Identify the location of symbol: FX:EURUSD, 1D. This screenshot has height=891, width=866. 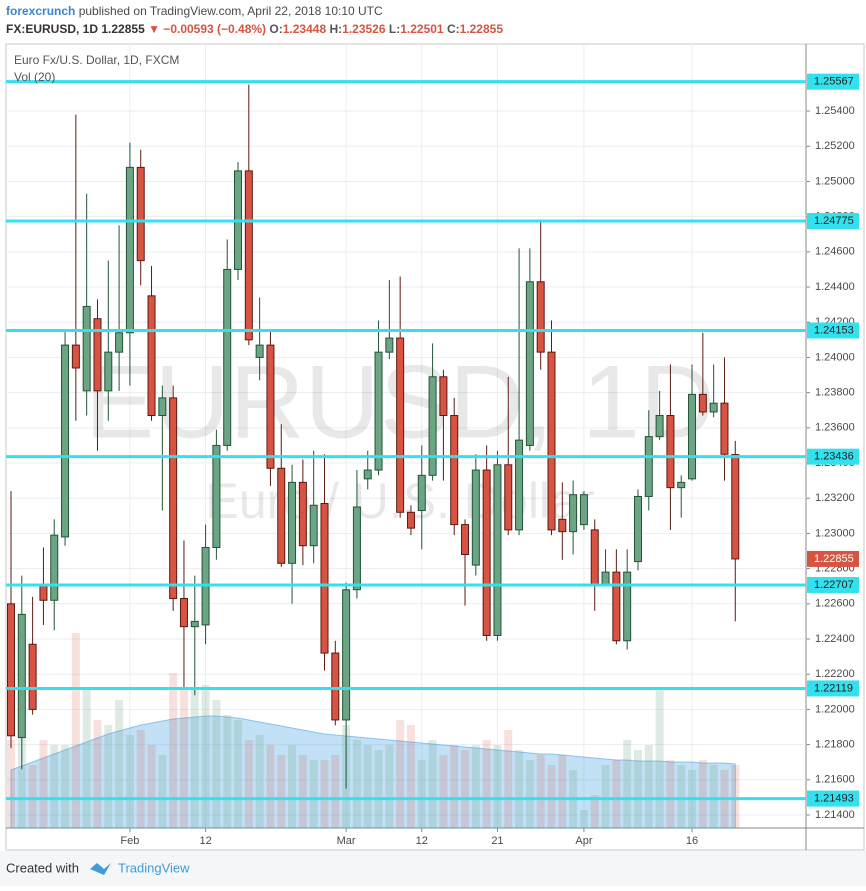
(52, 29).